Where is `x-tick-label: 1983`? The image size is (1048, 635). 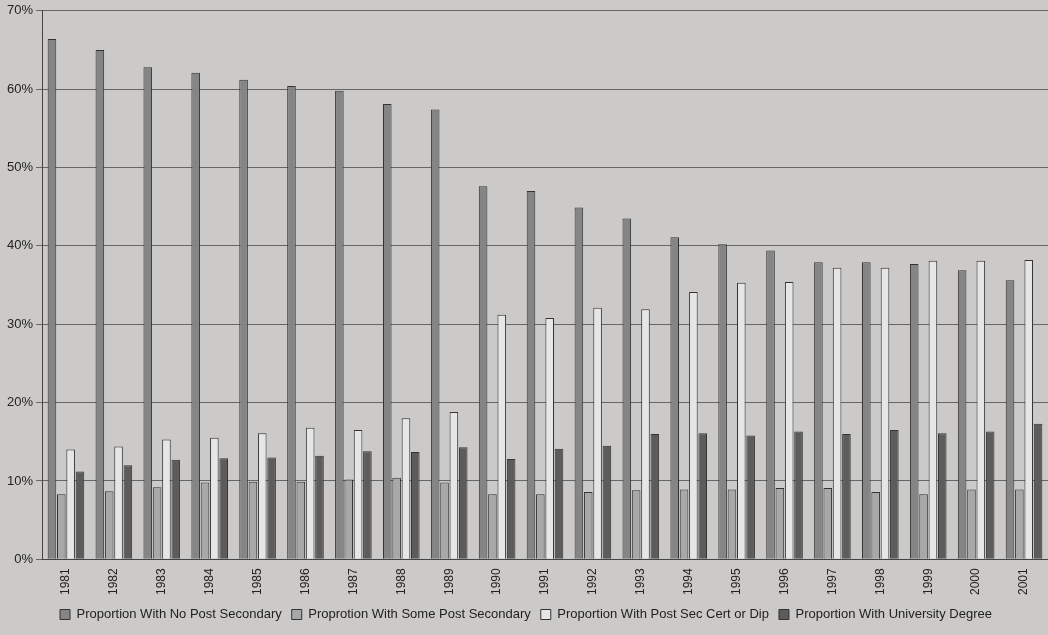 x-tick-label: 1983 is located at coordinates (161, 581).